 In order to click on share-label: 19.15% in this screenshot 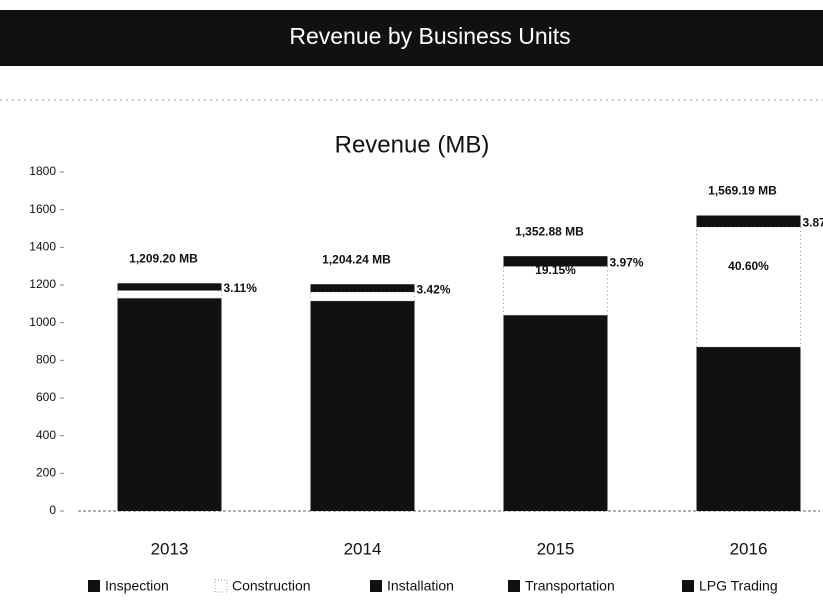, I will do `click(555, 270)`.